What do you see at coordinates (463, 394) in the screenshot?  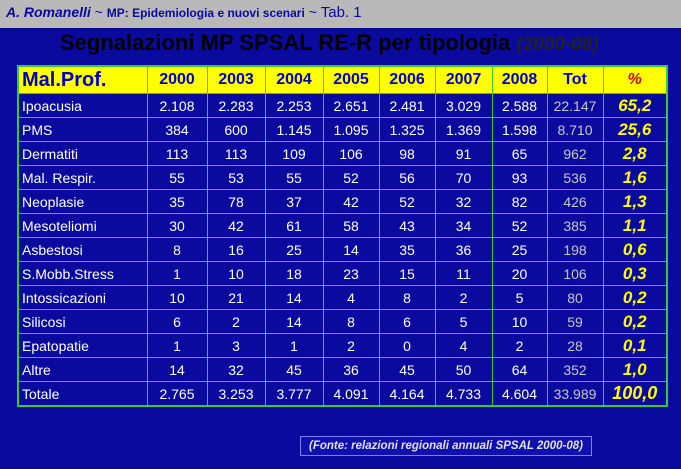 I see `cell-value: 4.733` at bounding box center [463, 394].